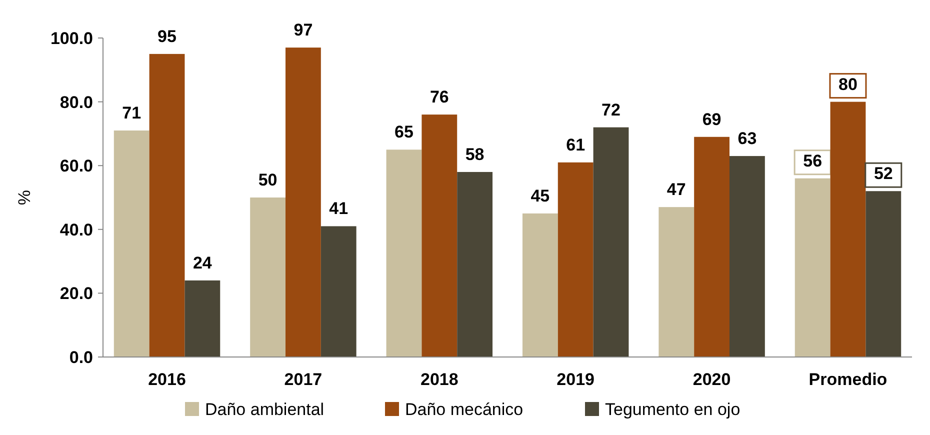  I want to click on x-tick-label: 2018, so click(439, 379).